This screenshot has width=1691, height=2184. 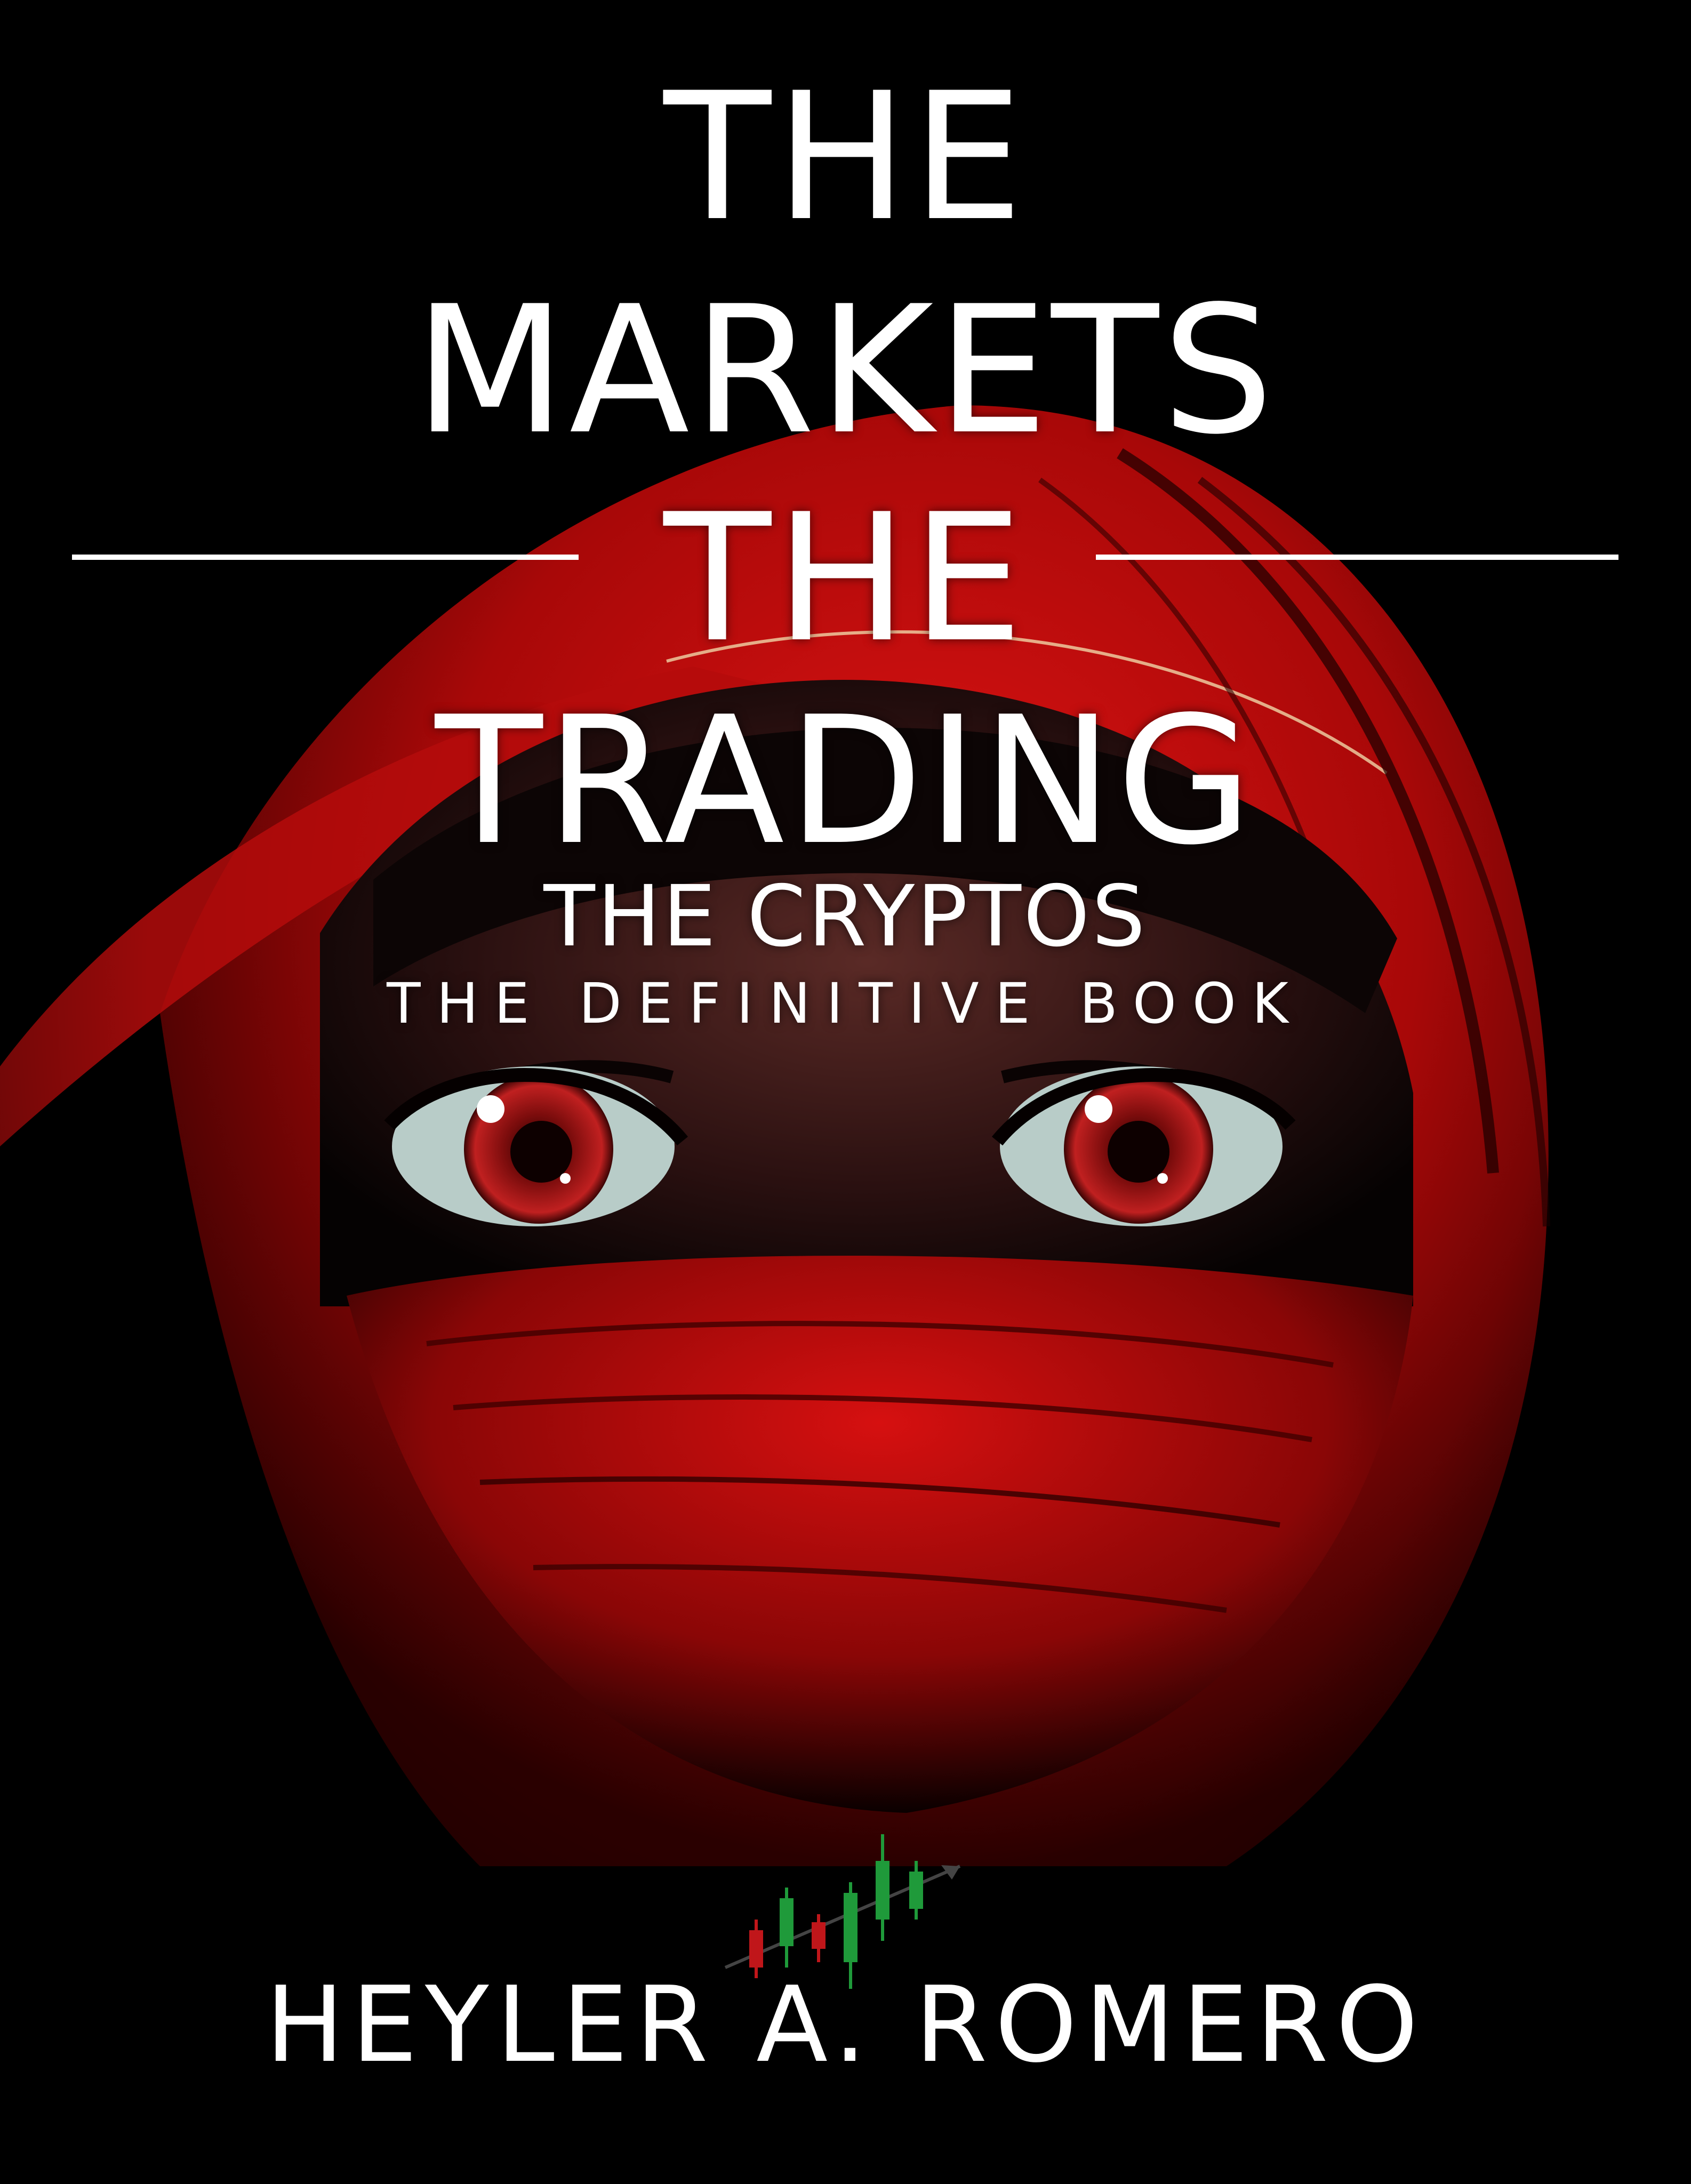 What do you see at coordinates (845, 781) in the screenshot?
I see `title-line-4: TRADING` at bounding box center [845, 781].